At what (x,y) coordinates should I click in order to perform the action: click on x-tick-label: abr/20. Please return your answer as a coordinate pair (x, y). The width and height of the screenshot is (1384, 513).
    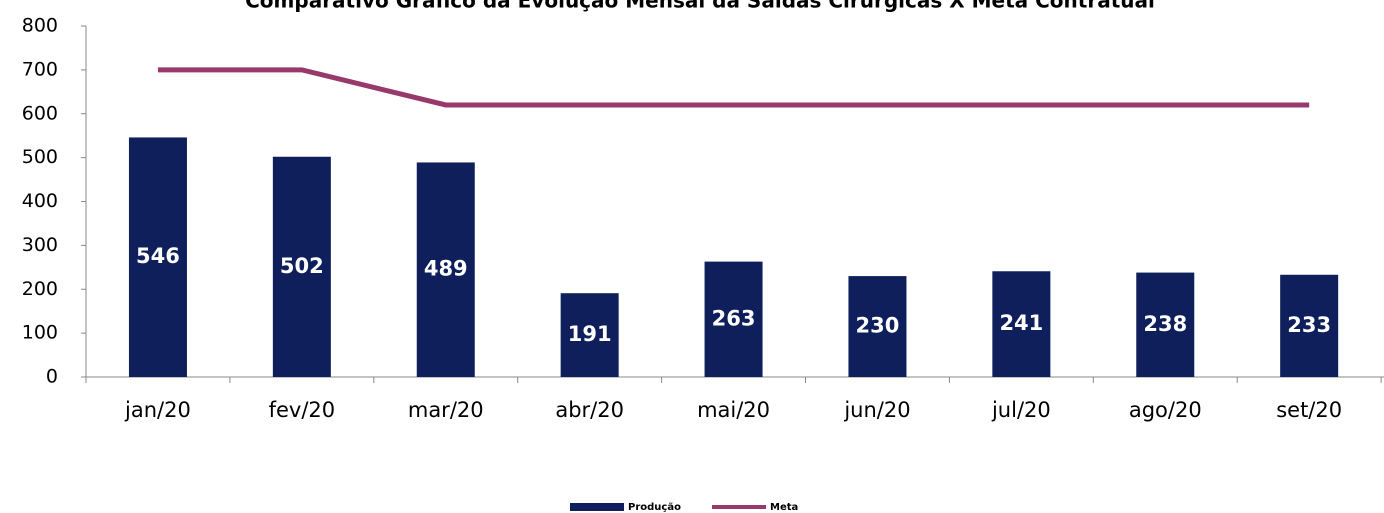
    Looking at the image, I should click on (589, 410).